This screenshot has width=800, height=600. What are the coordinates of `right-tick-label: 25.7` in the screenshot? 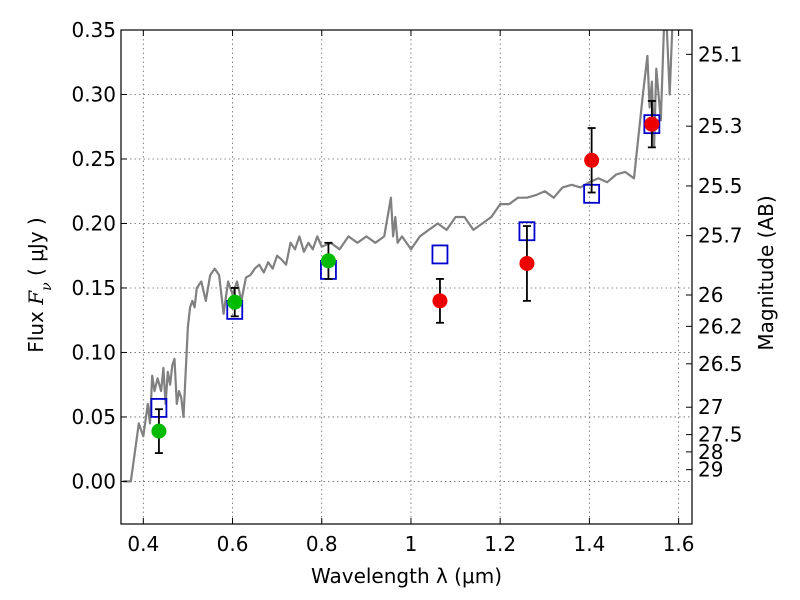 It's located at (720, 236).